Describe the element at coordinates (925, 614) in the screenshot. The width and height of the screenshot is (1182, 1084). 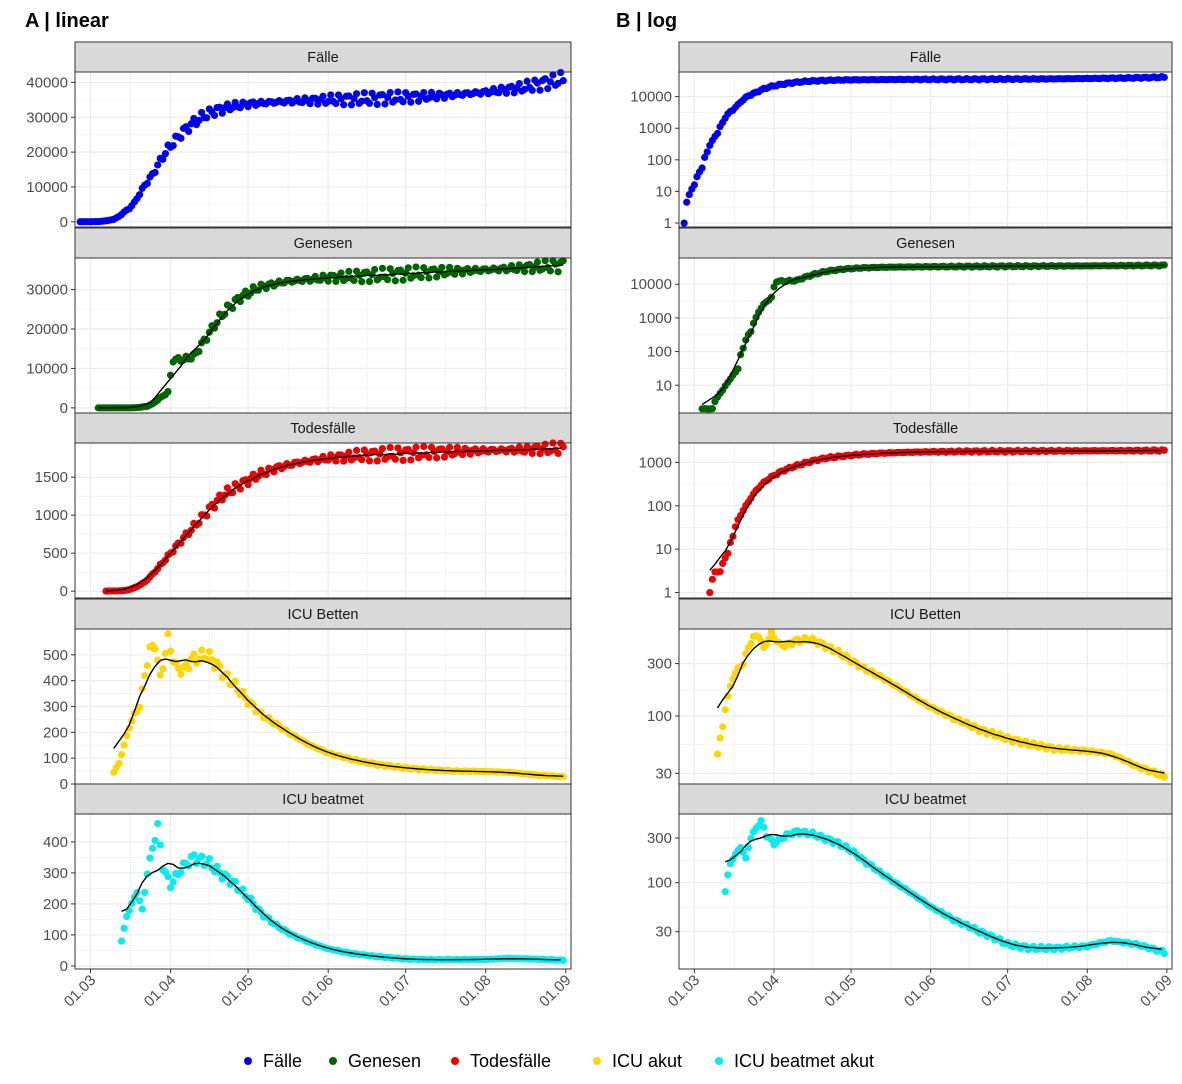
I see `facet-strip` at that location.